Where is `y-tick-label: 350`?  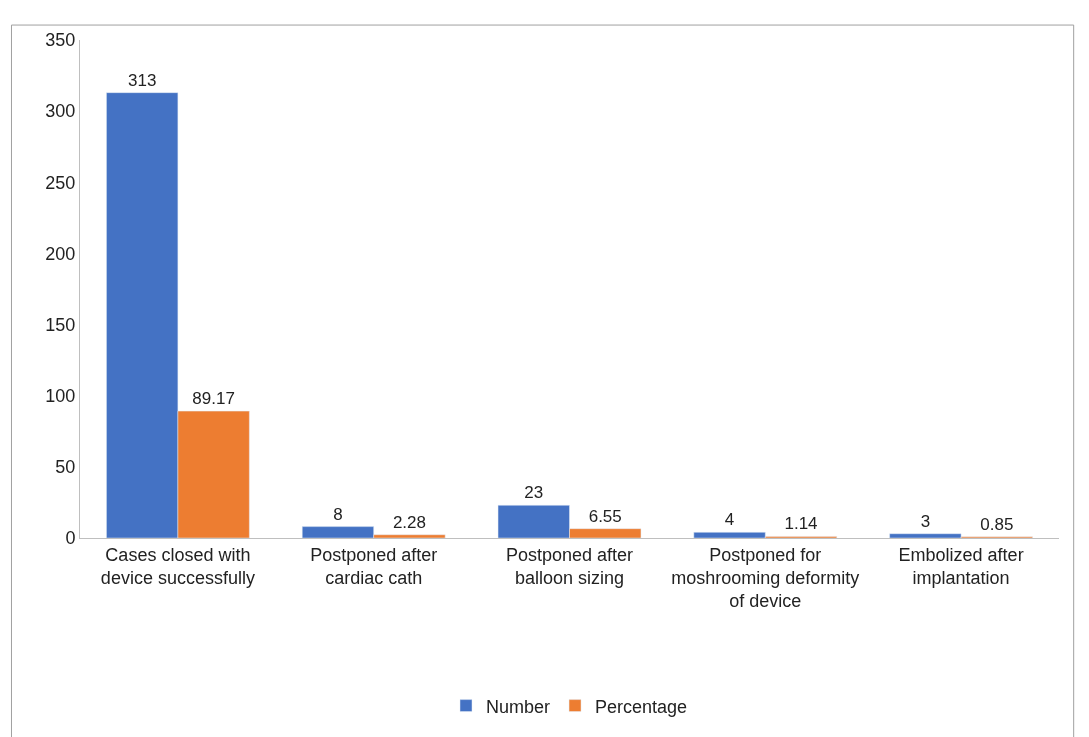 y-tick-label: 350 is located at coordinates (60, 40).